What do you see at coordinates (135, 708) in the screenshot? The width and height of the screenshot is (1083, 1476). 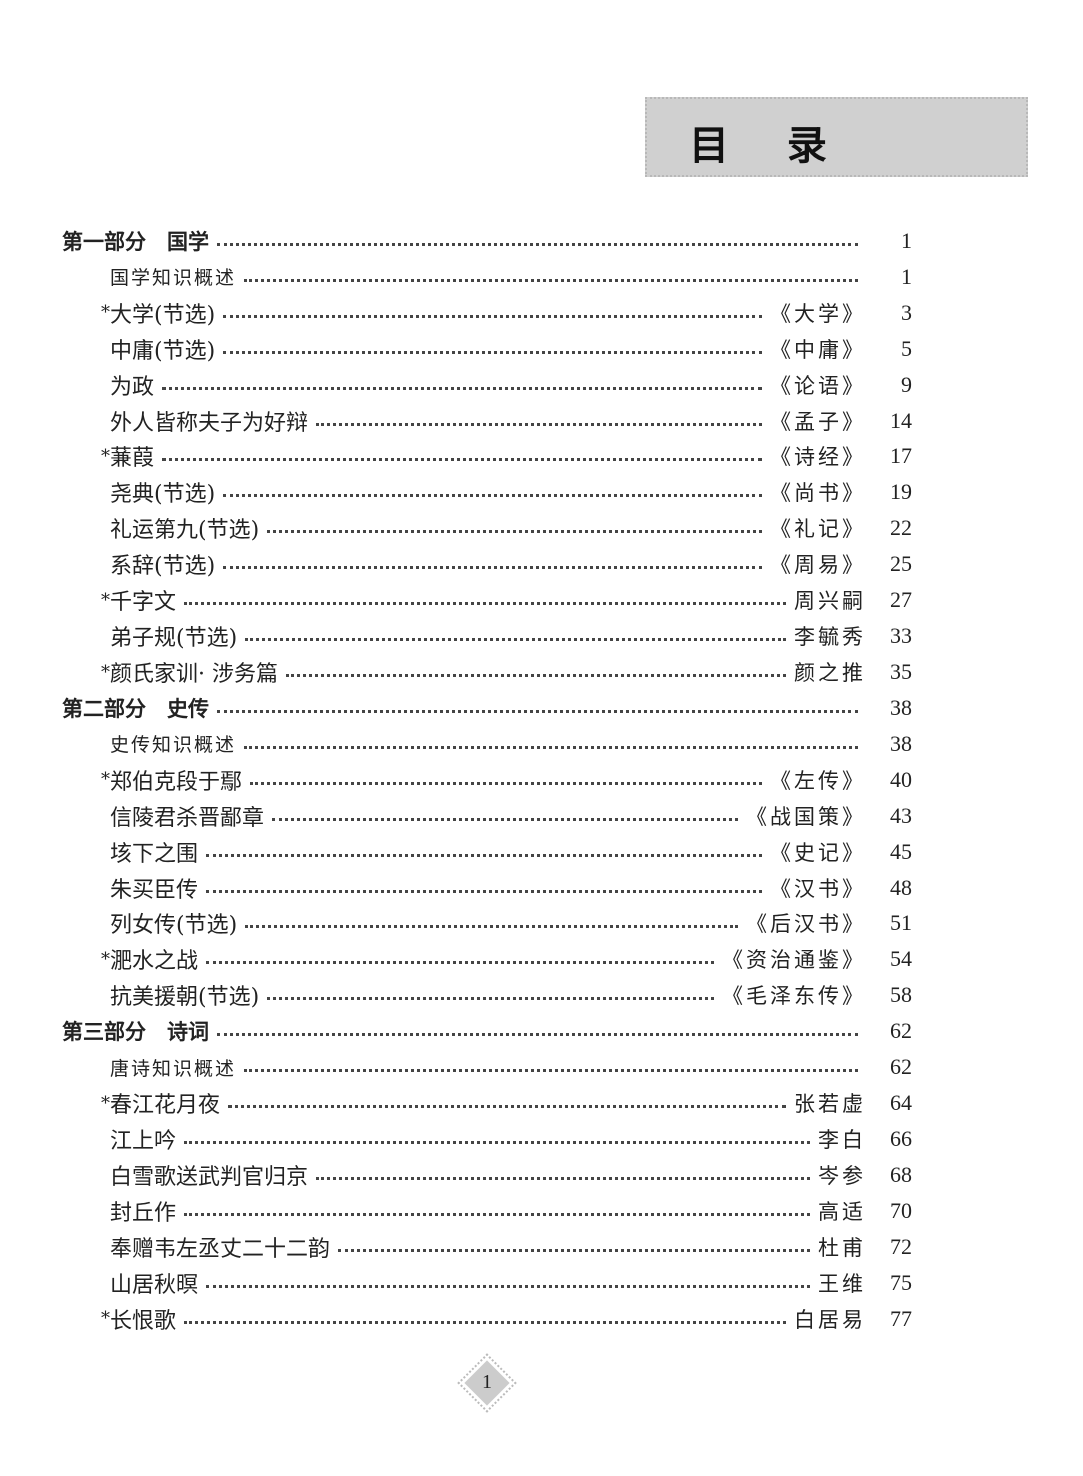 I see `entry-title: 第二部分 史传` at bounding box center [135, 708].